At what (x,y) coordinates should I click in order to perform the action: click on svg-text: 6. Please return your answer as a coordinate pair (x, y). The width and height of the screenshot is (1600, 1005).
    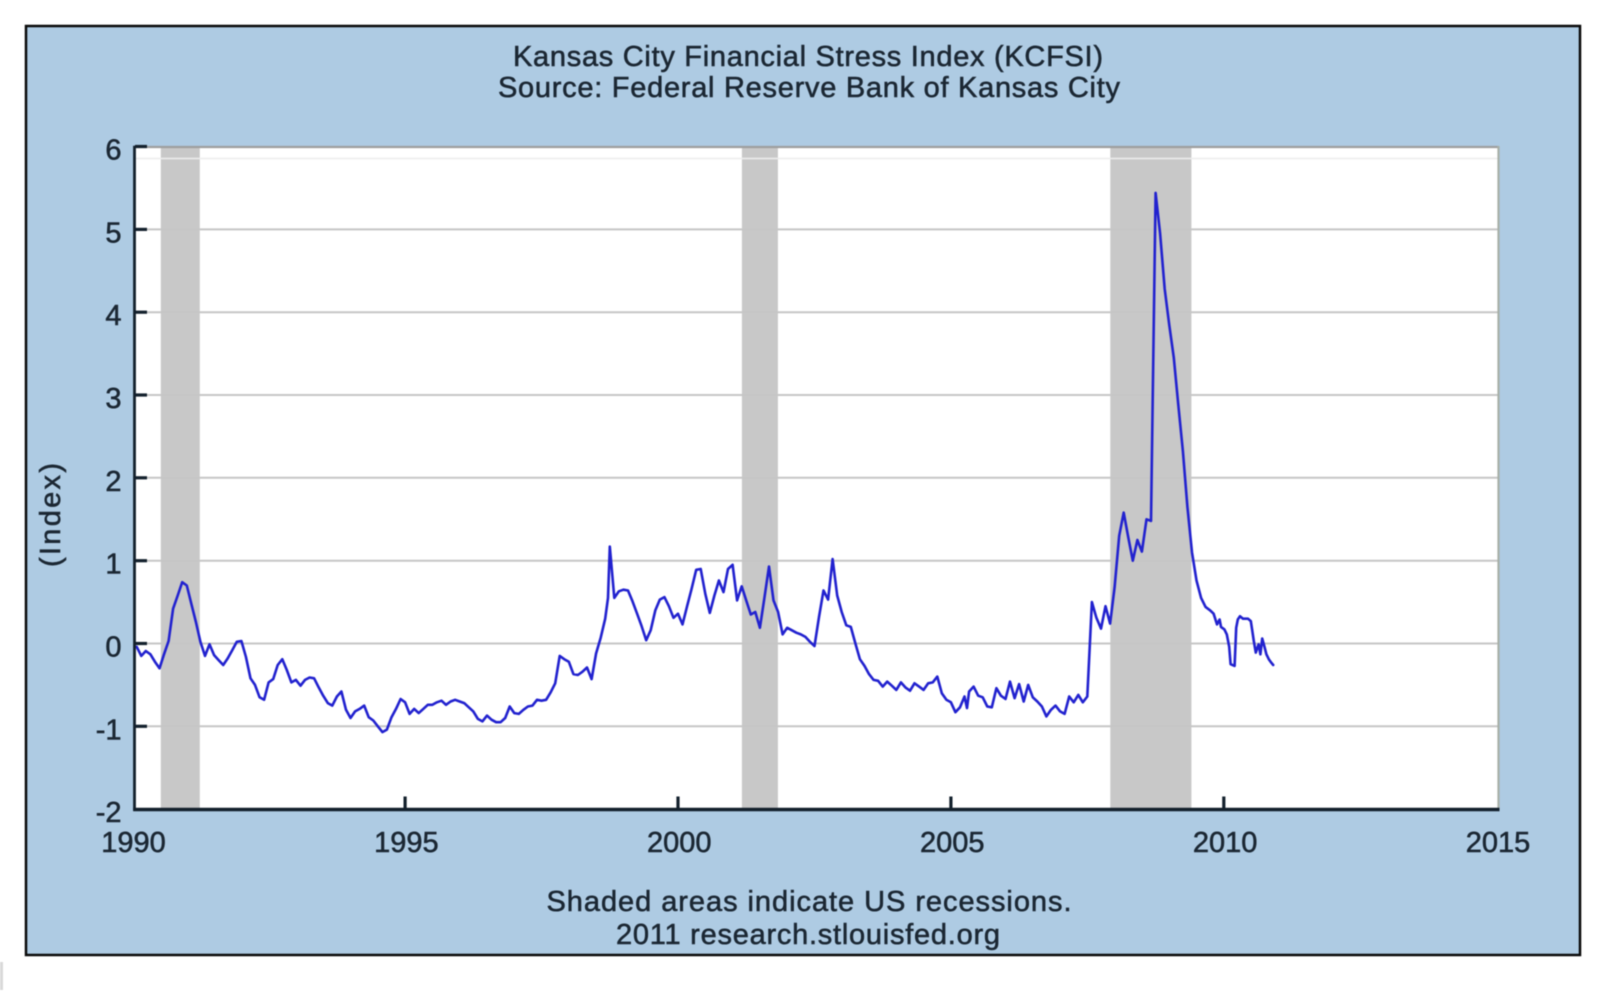
    Looking at the image, I should click on (113, 151).